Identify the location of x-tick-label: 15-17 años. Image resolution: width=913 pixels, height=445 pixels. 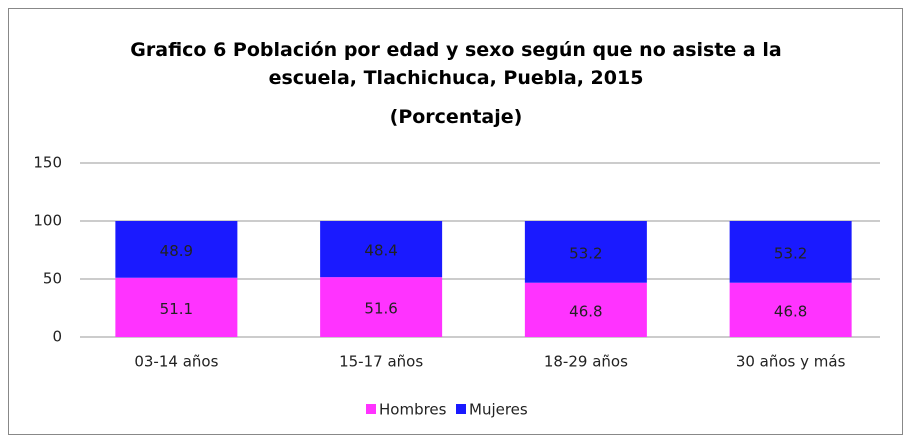
(381, 362).